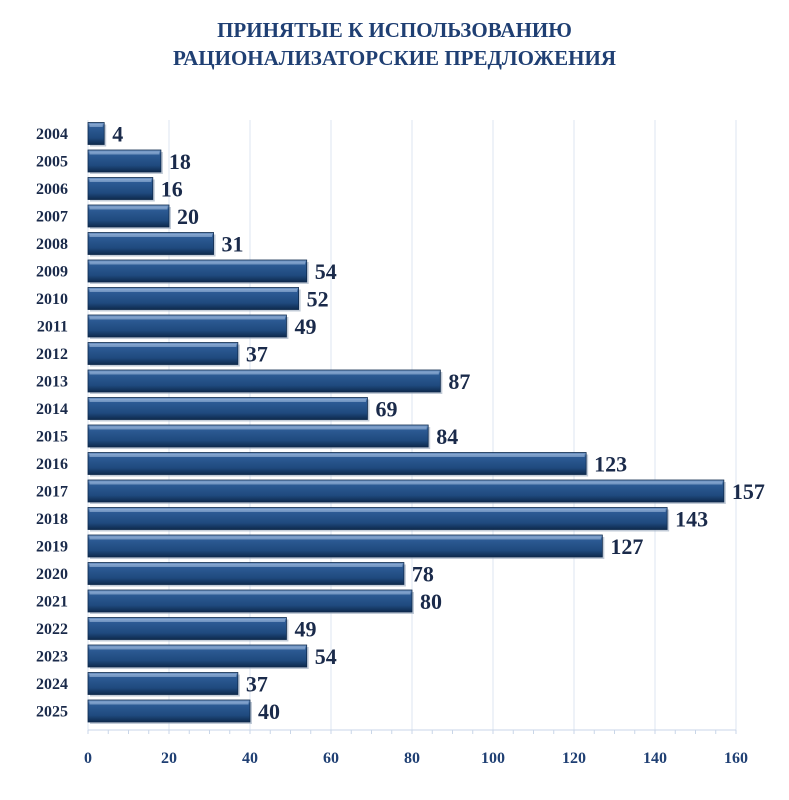 The height and width of the screenshot is (800, 789). Describe the element at coordinates (447, 436) in the screenshot. I see `value-label: 84` at that location.